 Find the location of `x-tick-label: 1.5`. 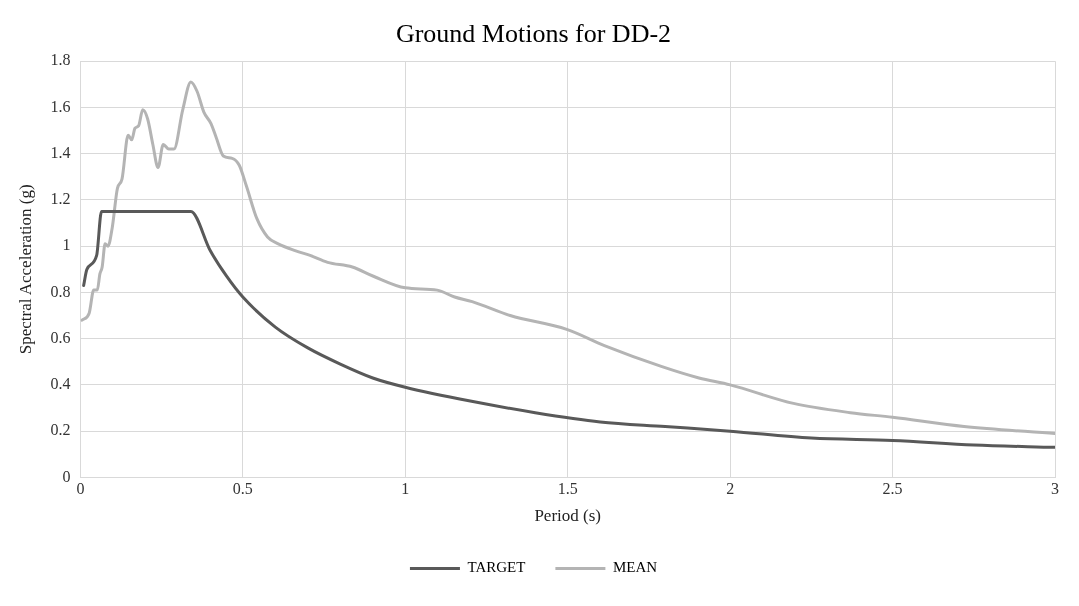

x-tick-label: 1.5 is located at coordinates (567, 489).